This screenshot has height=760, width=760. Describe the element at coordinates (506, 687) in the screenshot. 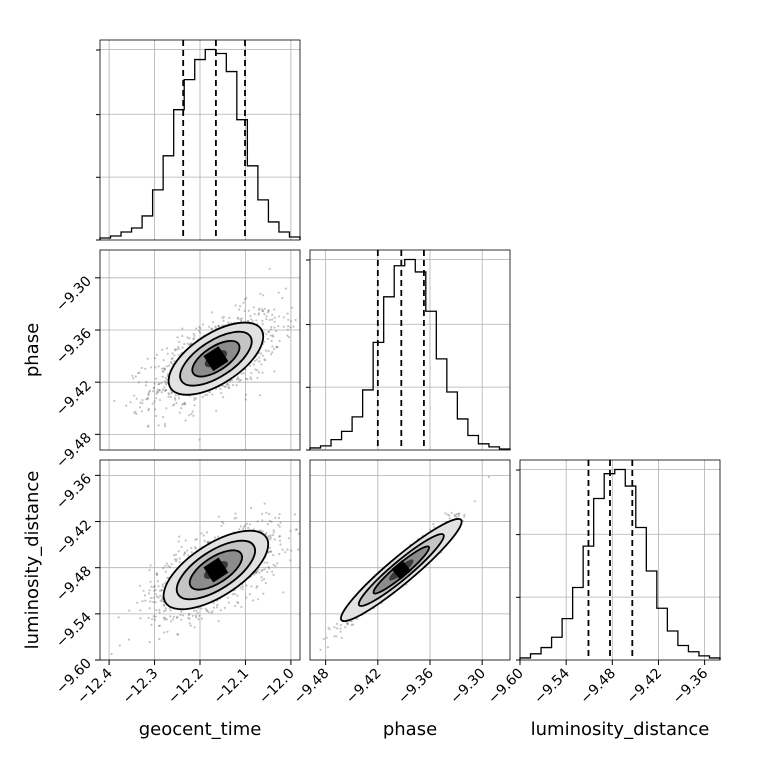

I see `x-tick-label: −9.60` at that location.